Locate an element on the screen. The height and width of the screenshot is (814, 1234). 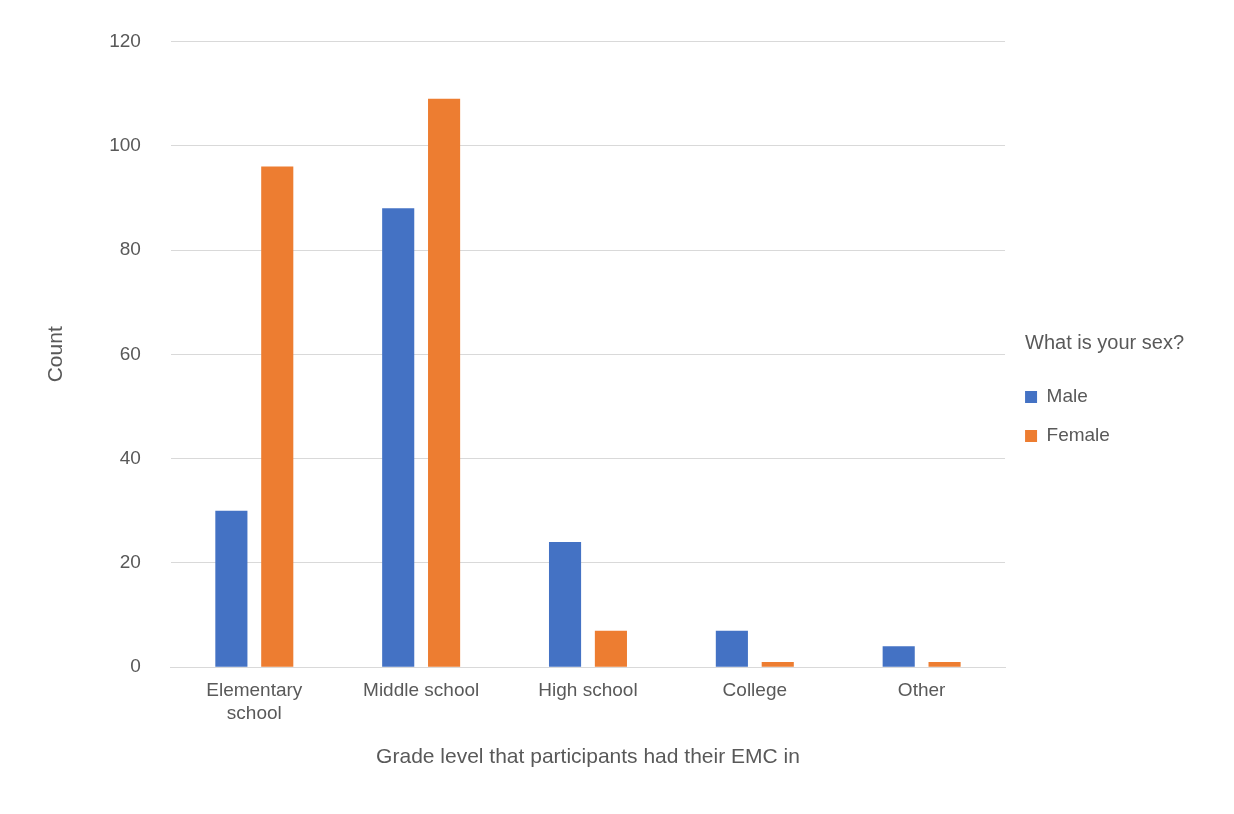
legend-title: What is your sex? is located at coordinates (1104, 342).